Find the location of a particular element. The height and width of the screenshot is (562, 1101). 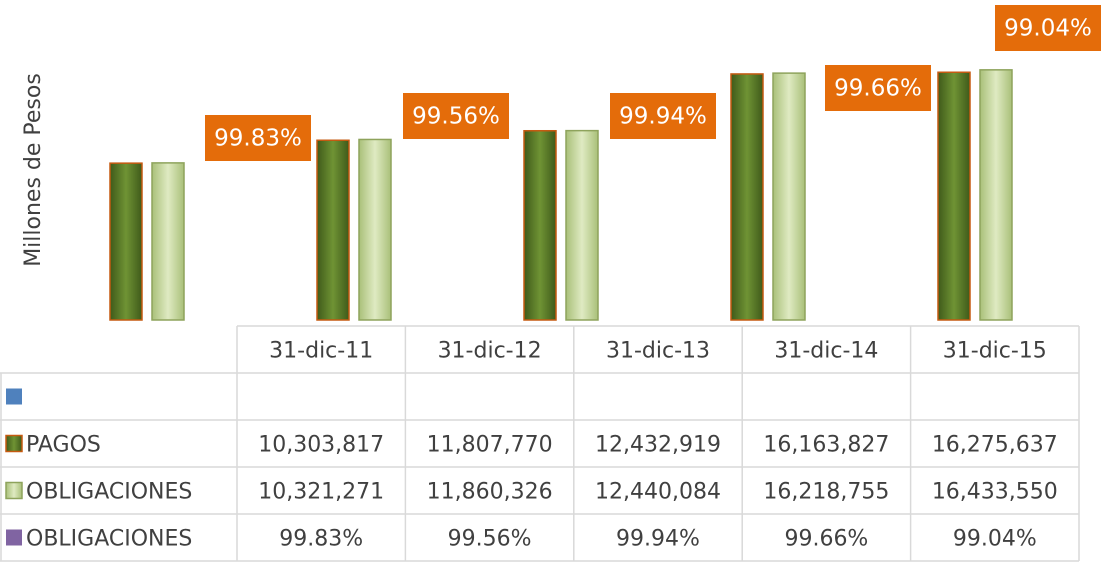

table-value: 16,218,755 is located at coordinates (826, 492).